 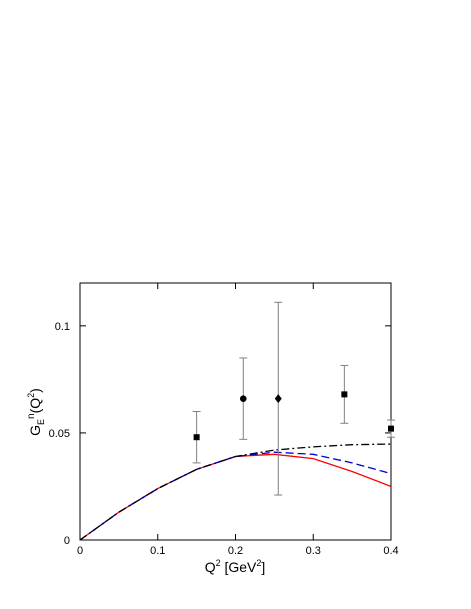 I want to click on y-axis-label: GEn(Q2), so click(x=36, y=412).